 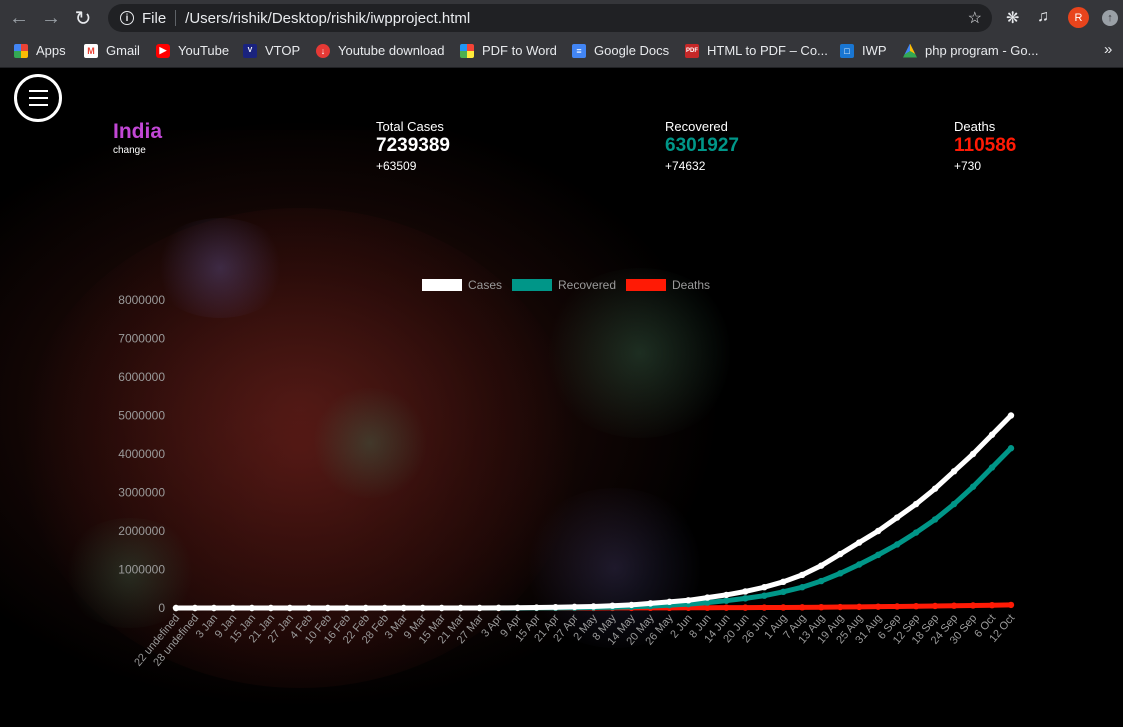 What do you see at coordinates (129, 150) in the screenshot?
I see `change-country-link: change` at bounding box center [129, 150].